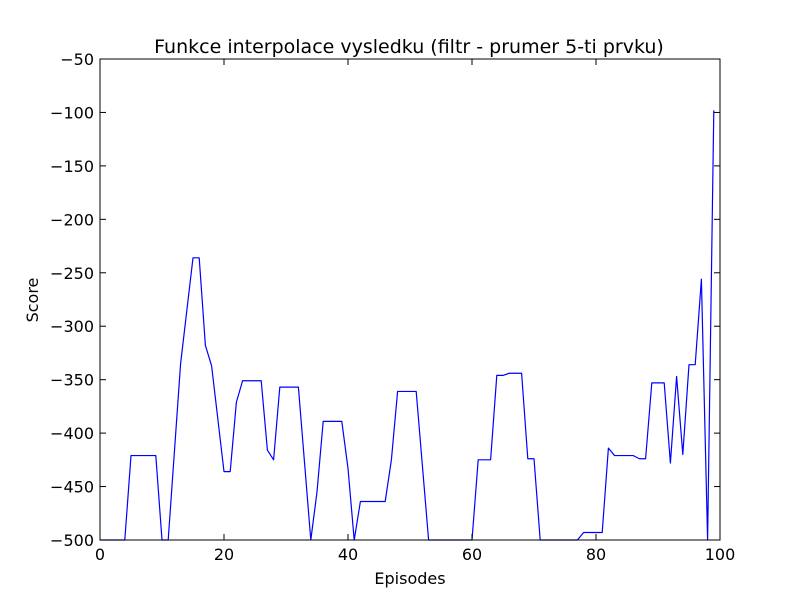 Image resolution: width=800 pixels, height=600 pixels. What do you see at coordinates (224, 554) in the screenshot?
I see `x-tick-label: 20` at bounding box center [224, 554].